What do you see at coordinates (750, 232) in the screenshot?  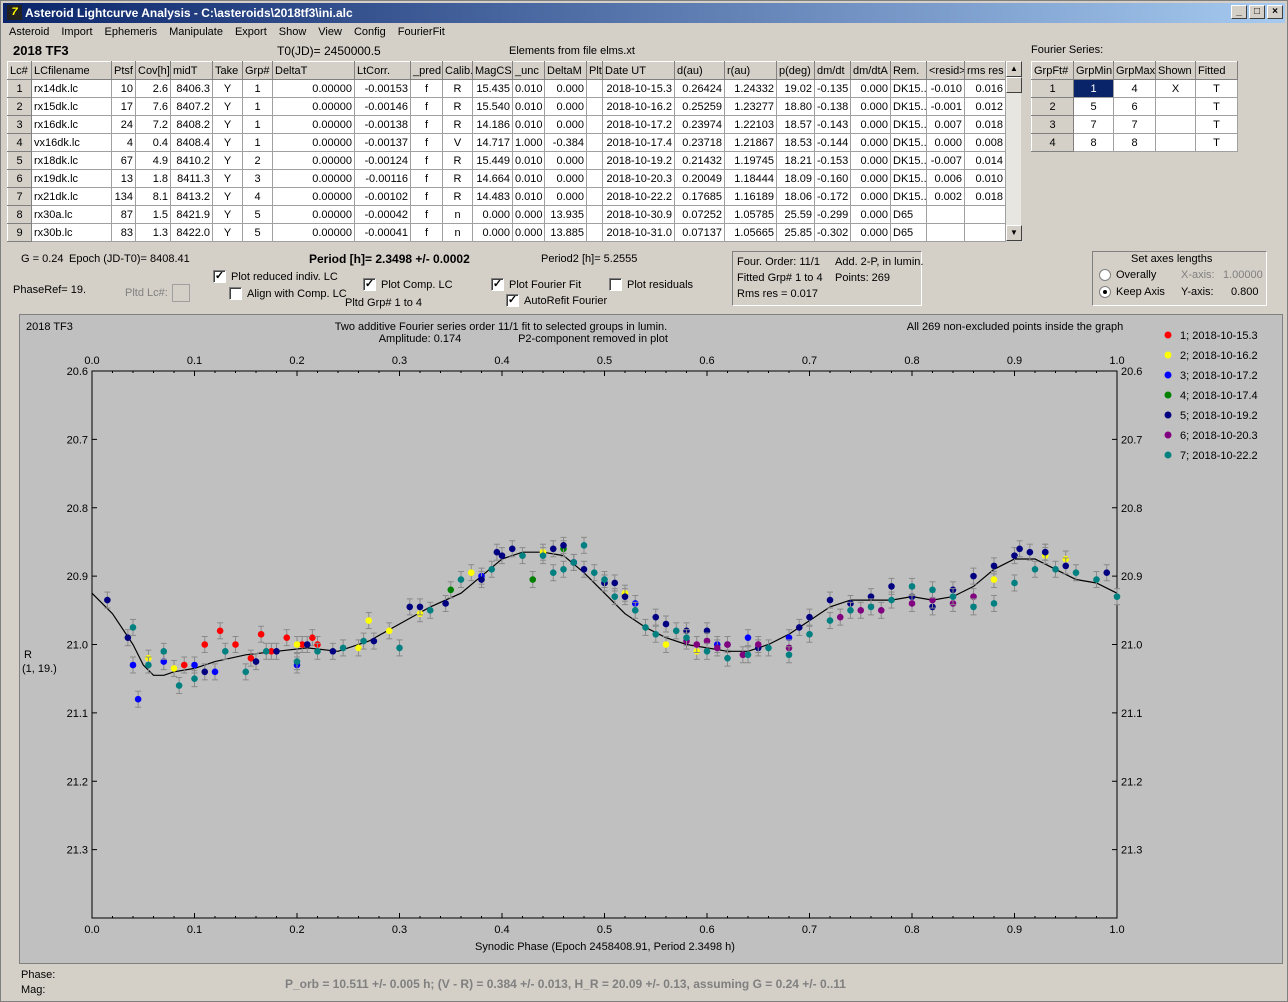 I see `table-cell: 1.05665` at bounding box center [750, 232].